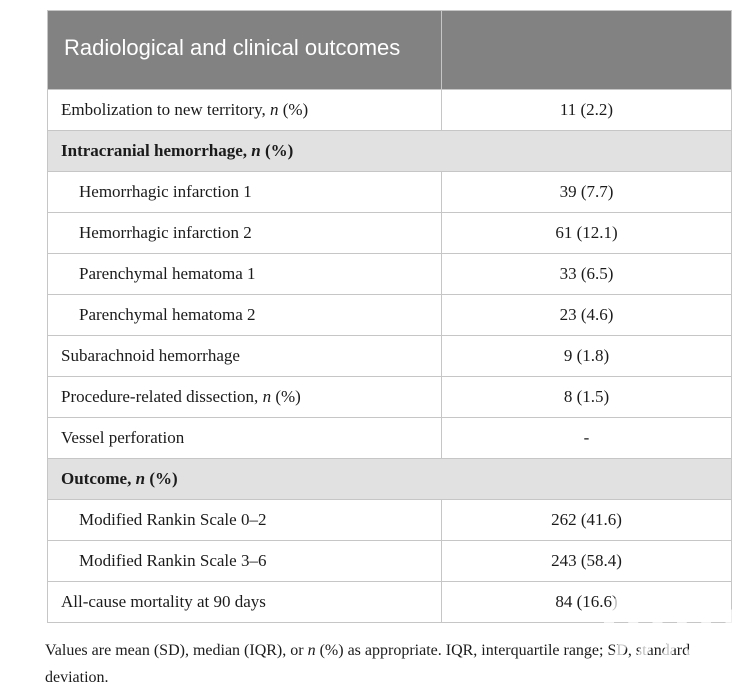 The height and width of the screenshot is (682, 753). What do you see at coordinates (244, 438) in the screenshot?
I see `row-label: Vessel perforation` at bounding box center [244, 438].